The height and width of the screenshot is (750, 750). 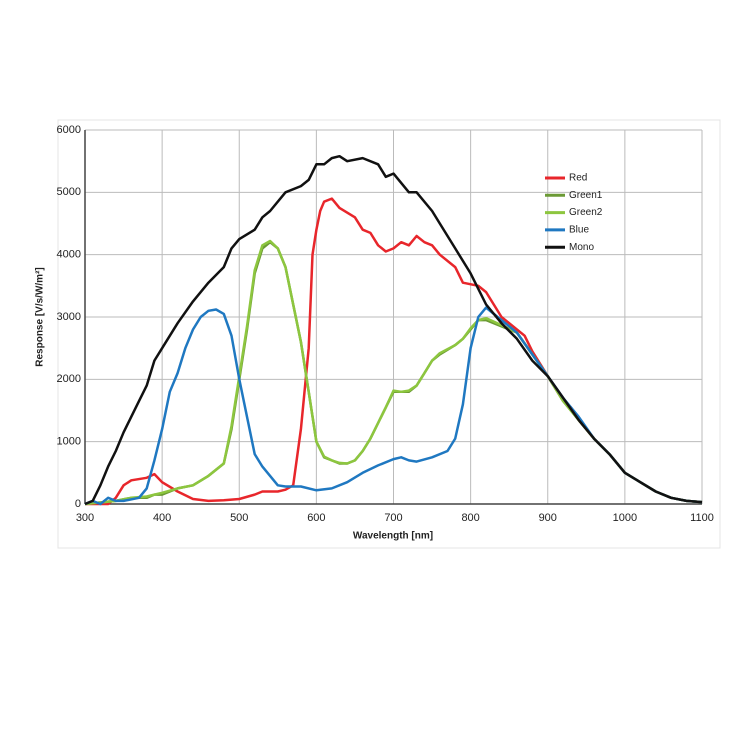 What do you see at coordinates (586, 212) in the screenshot?
I see `legend-label: Green2` at bounding box center [586, 212].